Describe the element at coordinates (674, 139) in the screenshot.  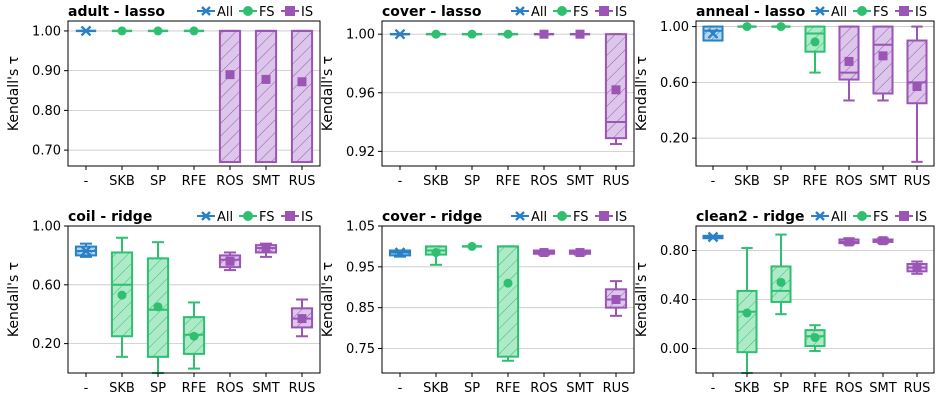
I see `y-tick-label: 0.20` at that location.